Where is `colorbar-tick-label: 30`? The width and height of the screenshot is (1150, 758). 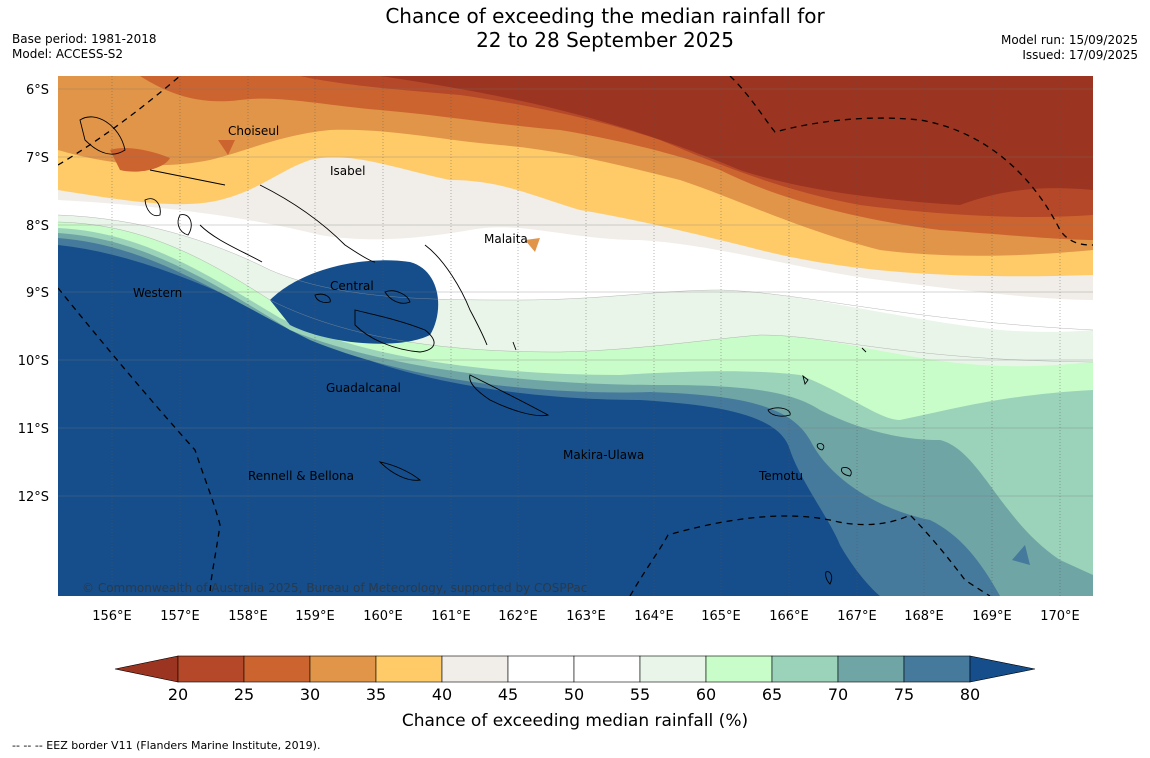 colorbar-tick-label: 30 is located at coordinates (310, 694).